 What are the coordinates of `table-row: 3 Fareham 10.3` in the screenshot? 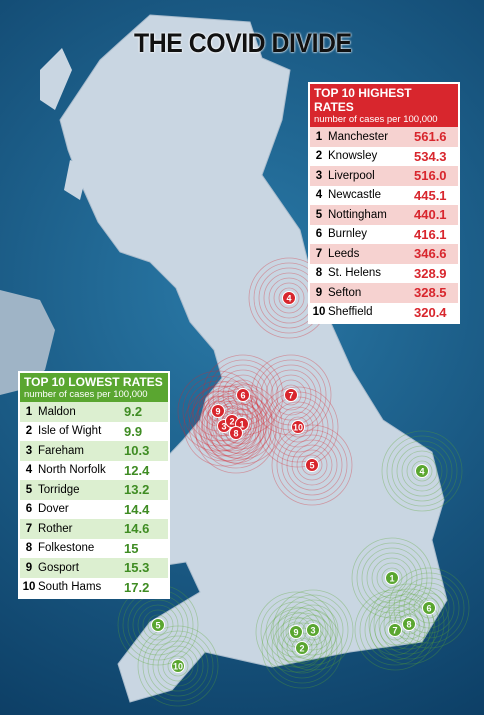 It's located at (94, 451).